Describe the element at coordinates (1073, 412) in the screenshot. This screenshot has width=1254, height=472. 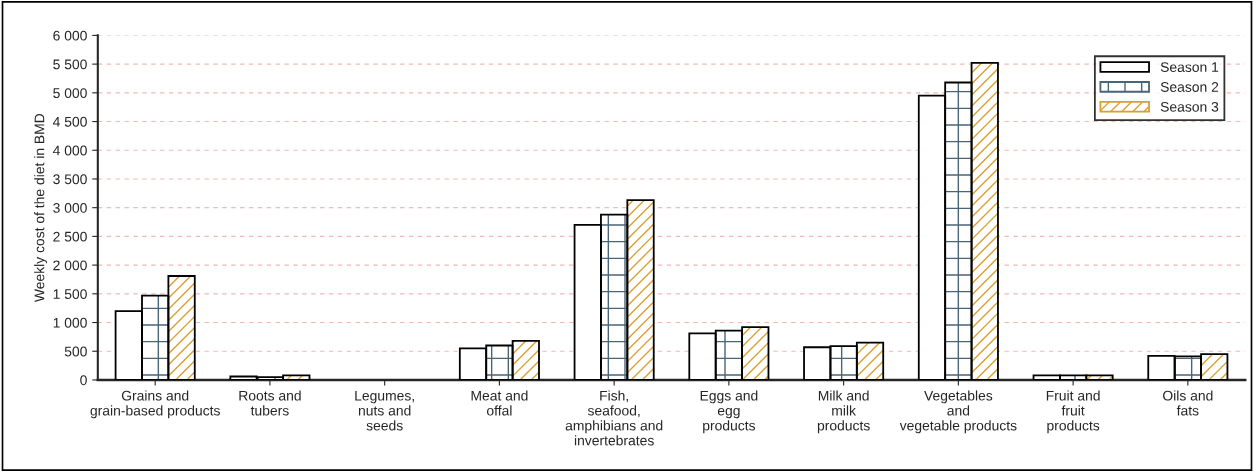
I see `x-tick-label: Fruit and fruit products` at that location.